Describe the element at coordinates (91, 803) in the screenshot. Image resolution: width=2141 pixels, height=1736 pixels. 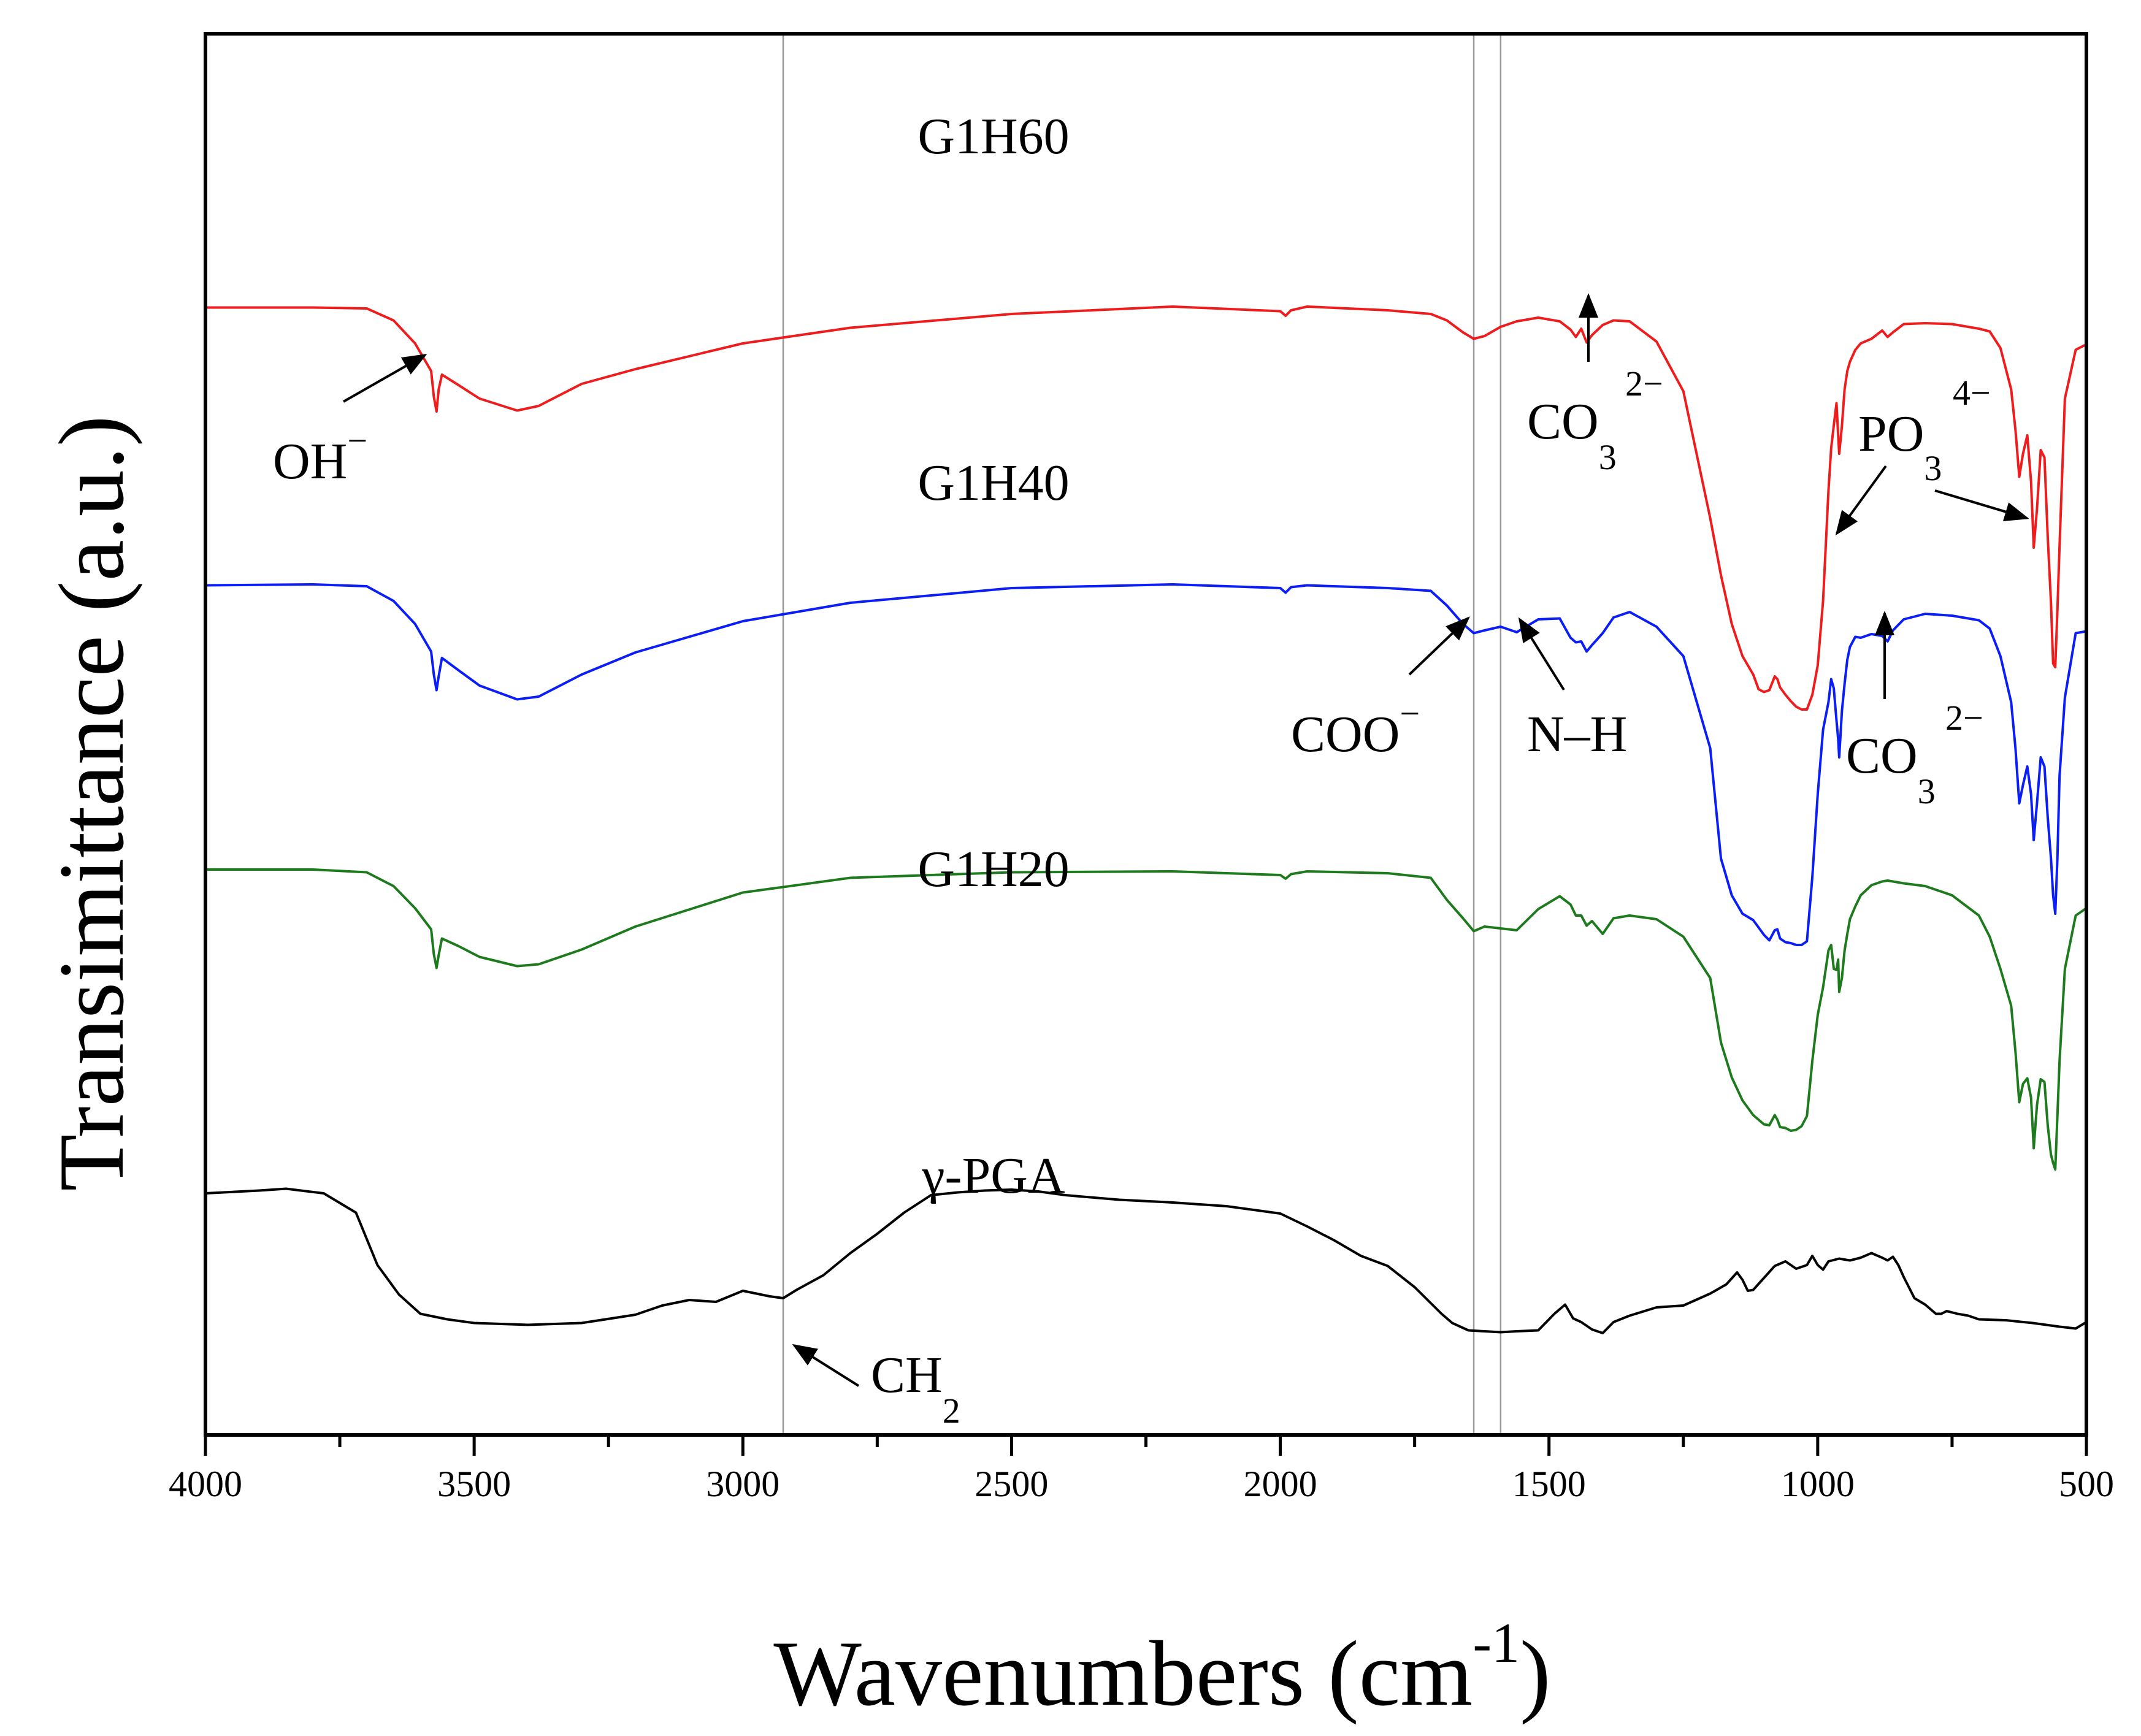
I see `y-axis-title: Transimittance (a.u.)` at that location.